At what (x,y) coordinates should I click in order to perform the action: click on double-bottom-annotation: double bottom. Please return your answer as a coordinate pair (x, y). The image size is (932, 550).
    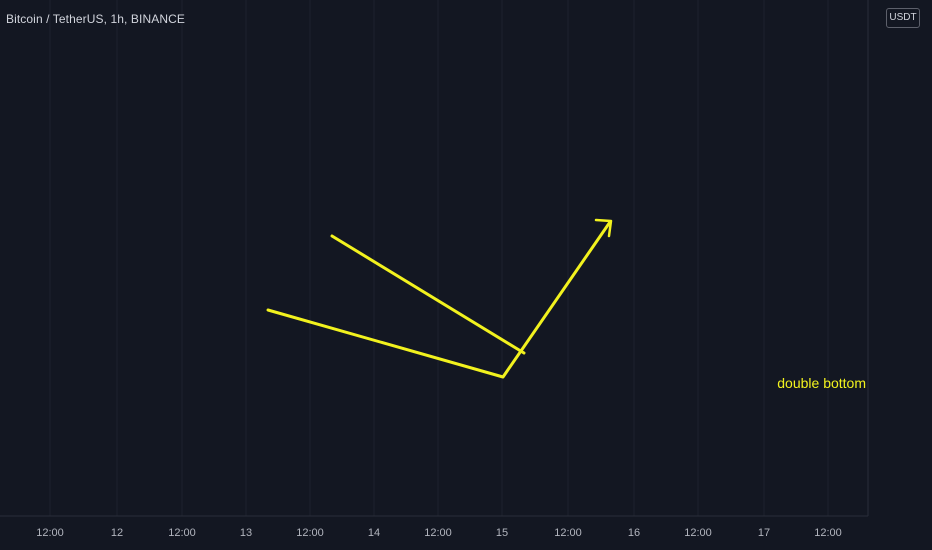
    Looking at the image, I should click on (821, 383).